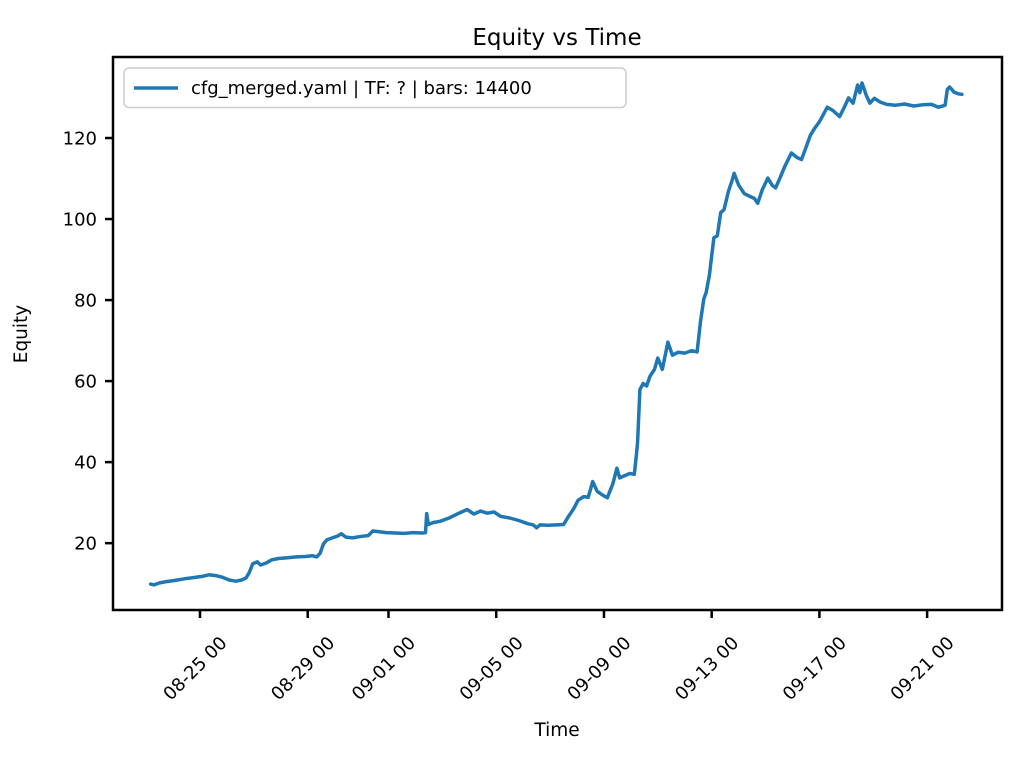 This screenshot has height=768, width=1024. Describe the element at coordinates (85, 544) in the screenshot. I see `y-tick-label: 20` at that location.